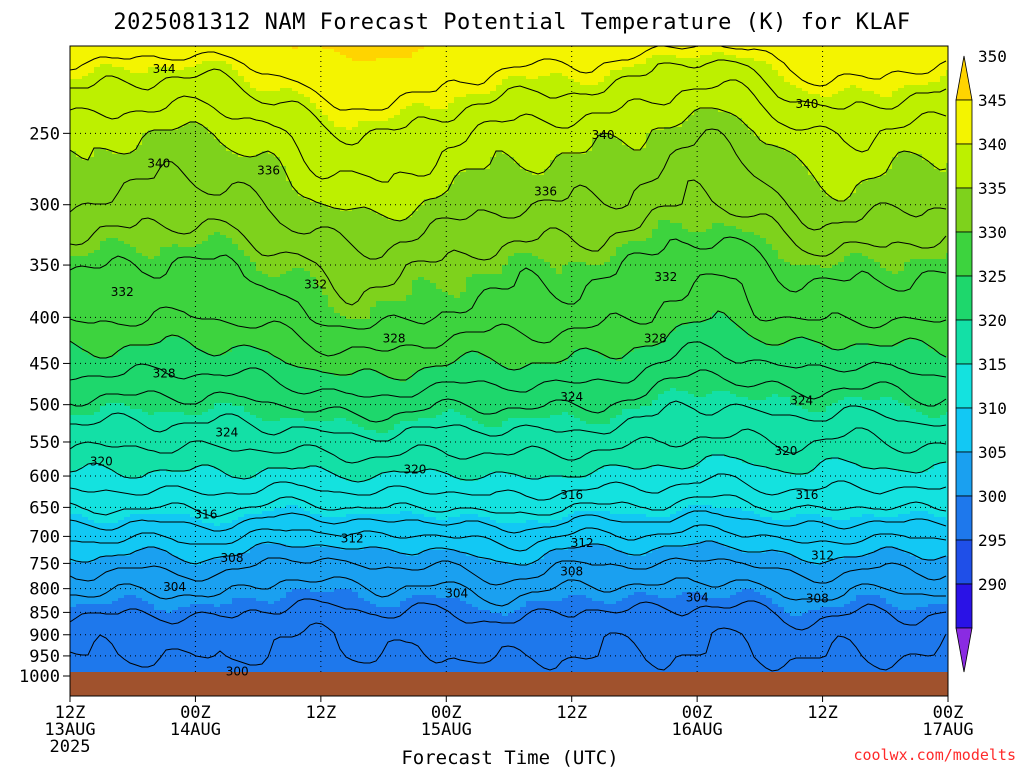 The image size is (1024, 768). Describe the element at coordinates (571, 572) in the screenshot. I see `contour-label: 308` at that location.